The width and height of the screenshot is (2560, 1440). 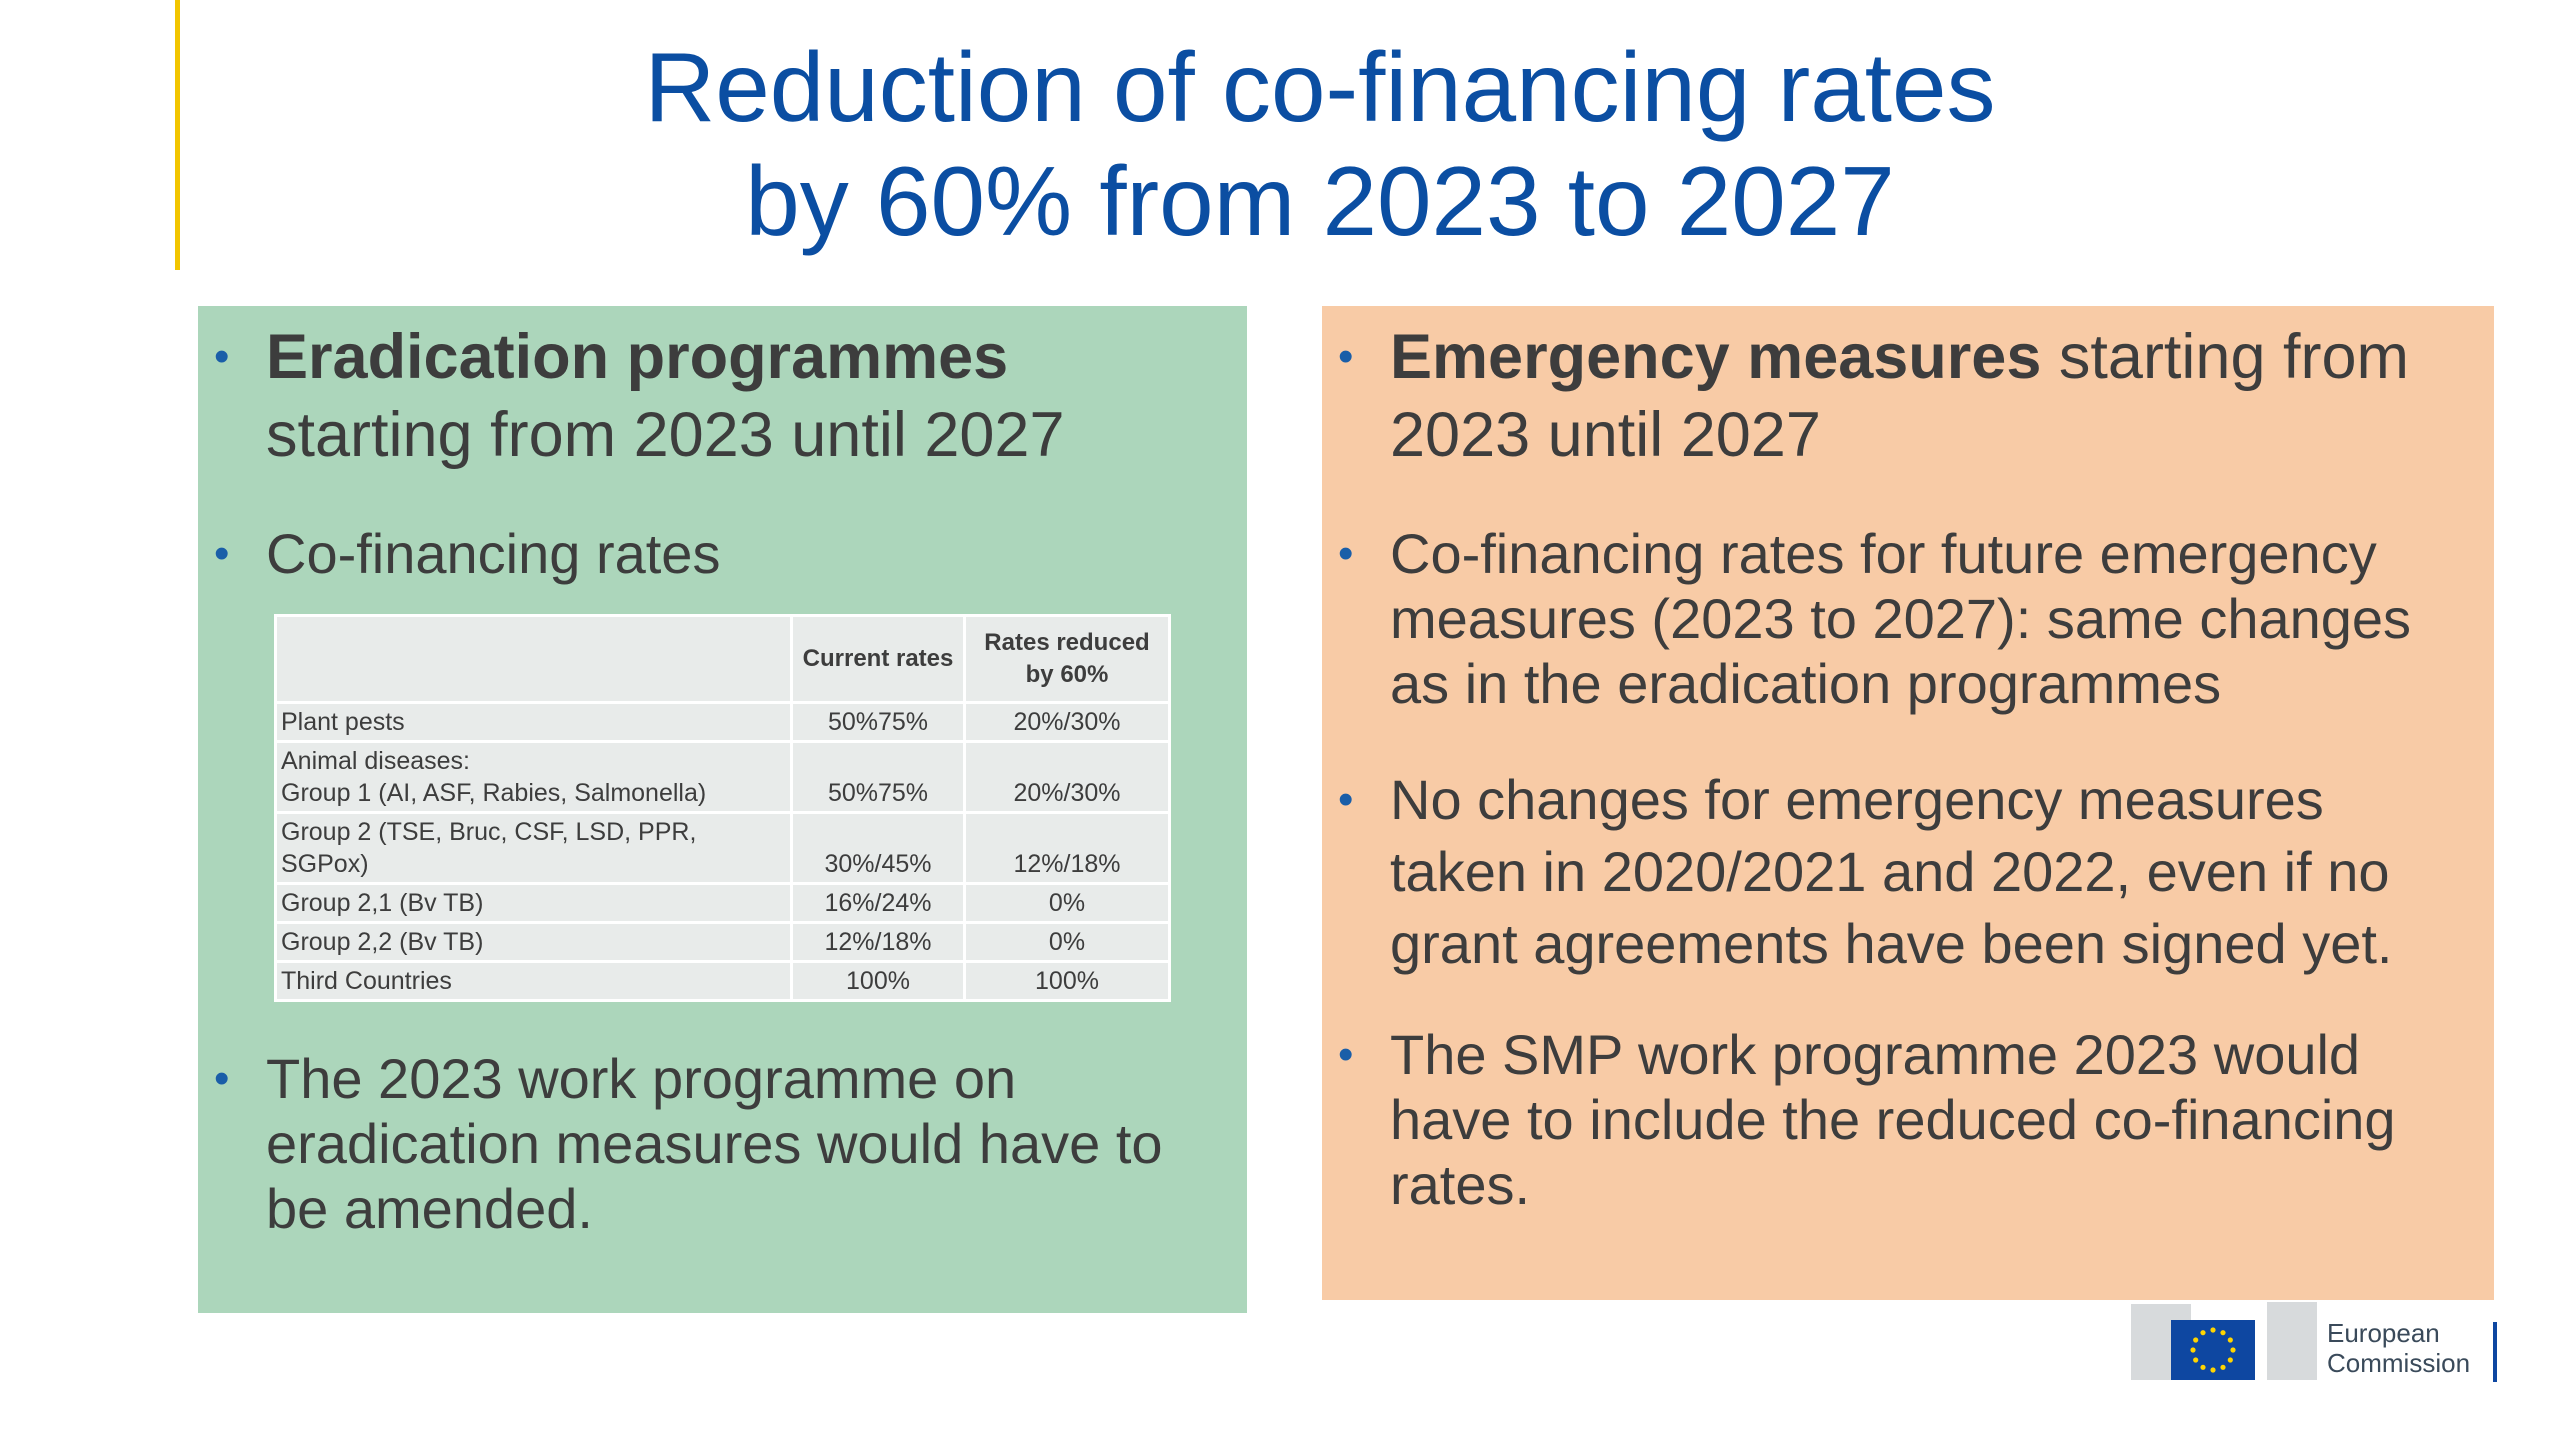 I want to click on header-cell: Rates reduced by 60%, so click(x=1067, y=659).